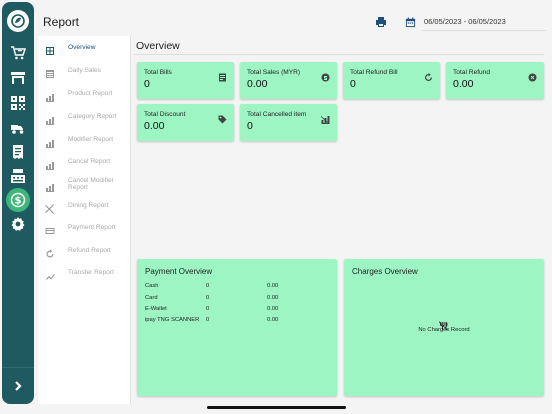 The width and height of the screenshot is (552, 414). What do you see at coordinates (288, 80) in the screenshot?
I see `stat-card-total-sales: Total Sales (MYR) 0.00` at bounding box center [288, 80].